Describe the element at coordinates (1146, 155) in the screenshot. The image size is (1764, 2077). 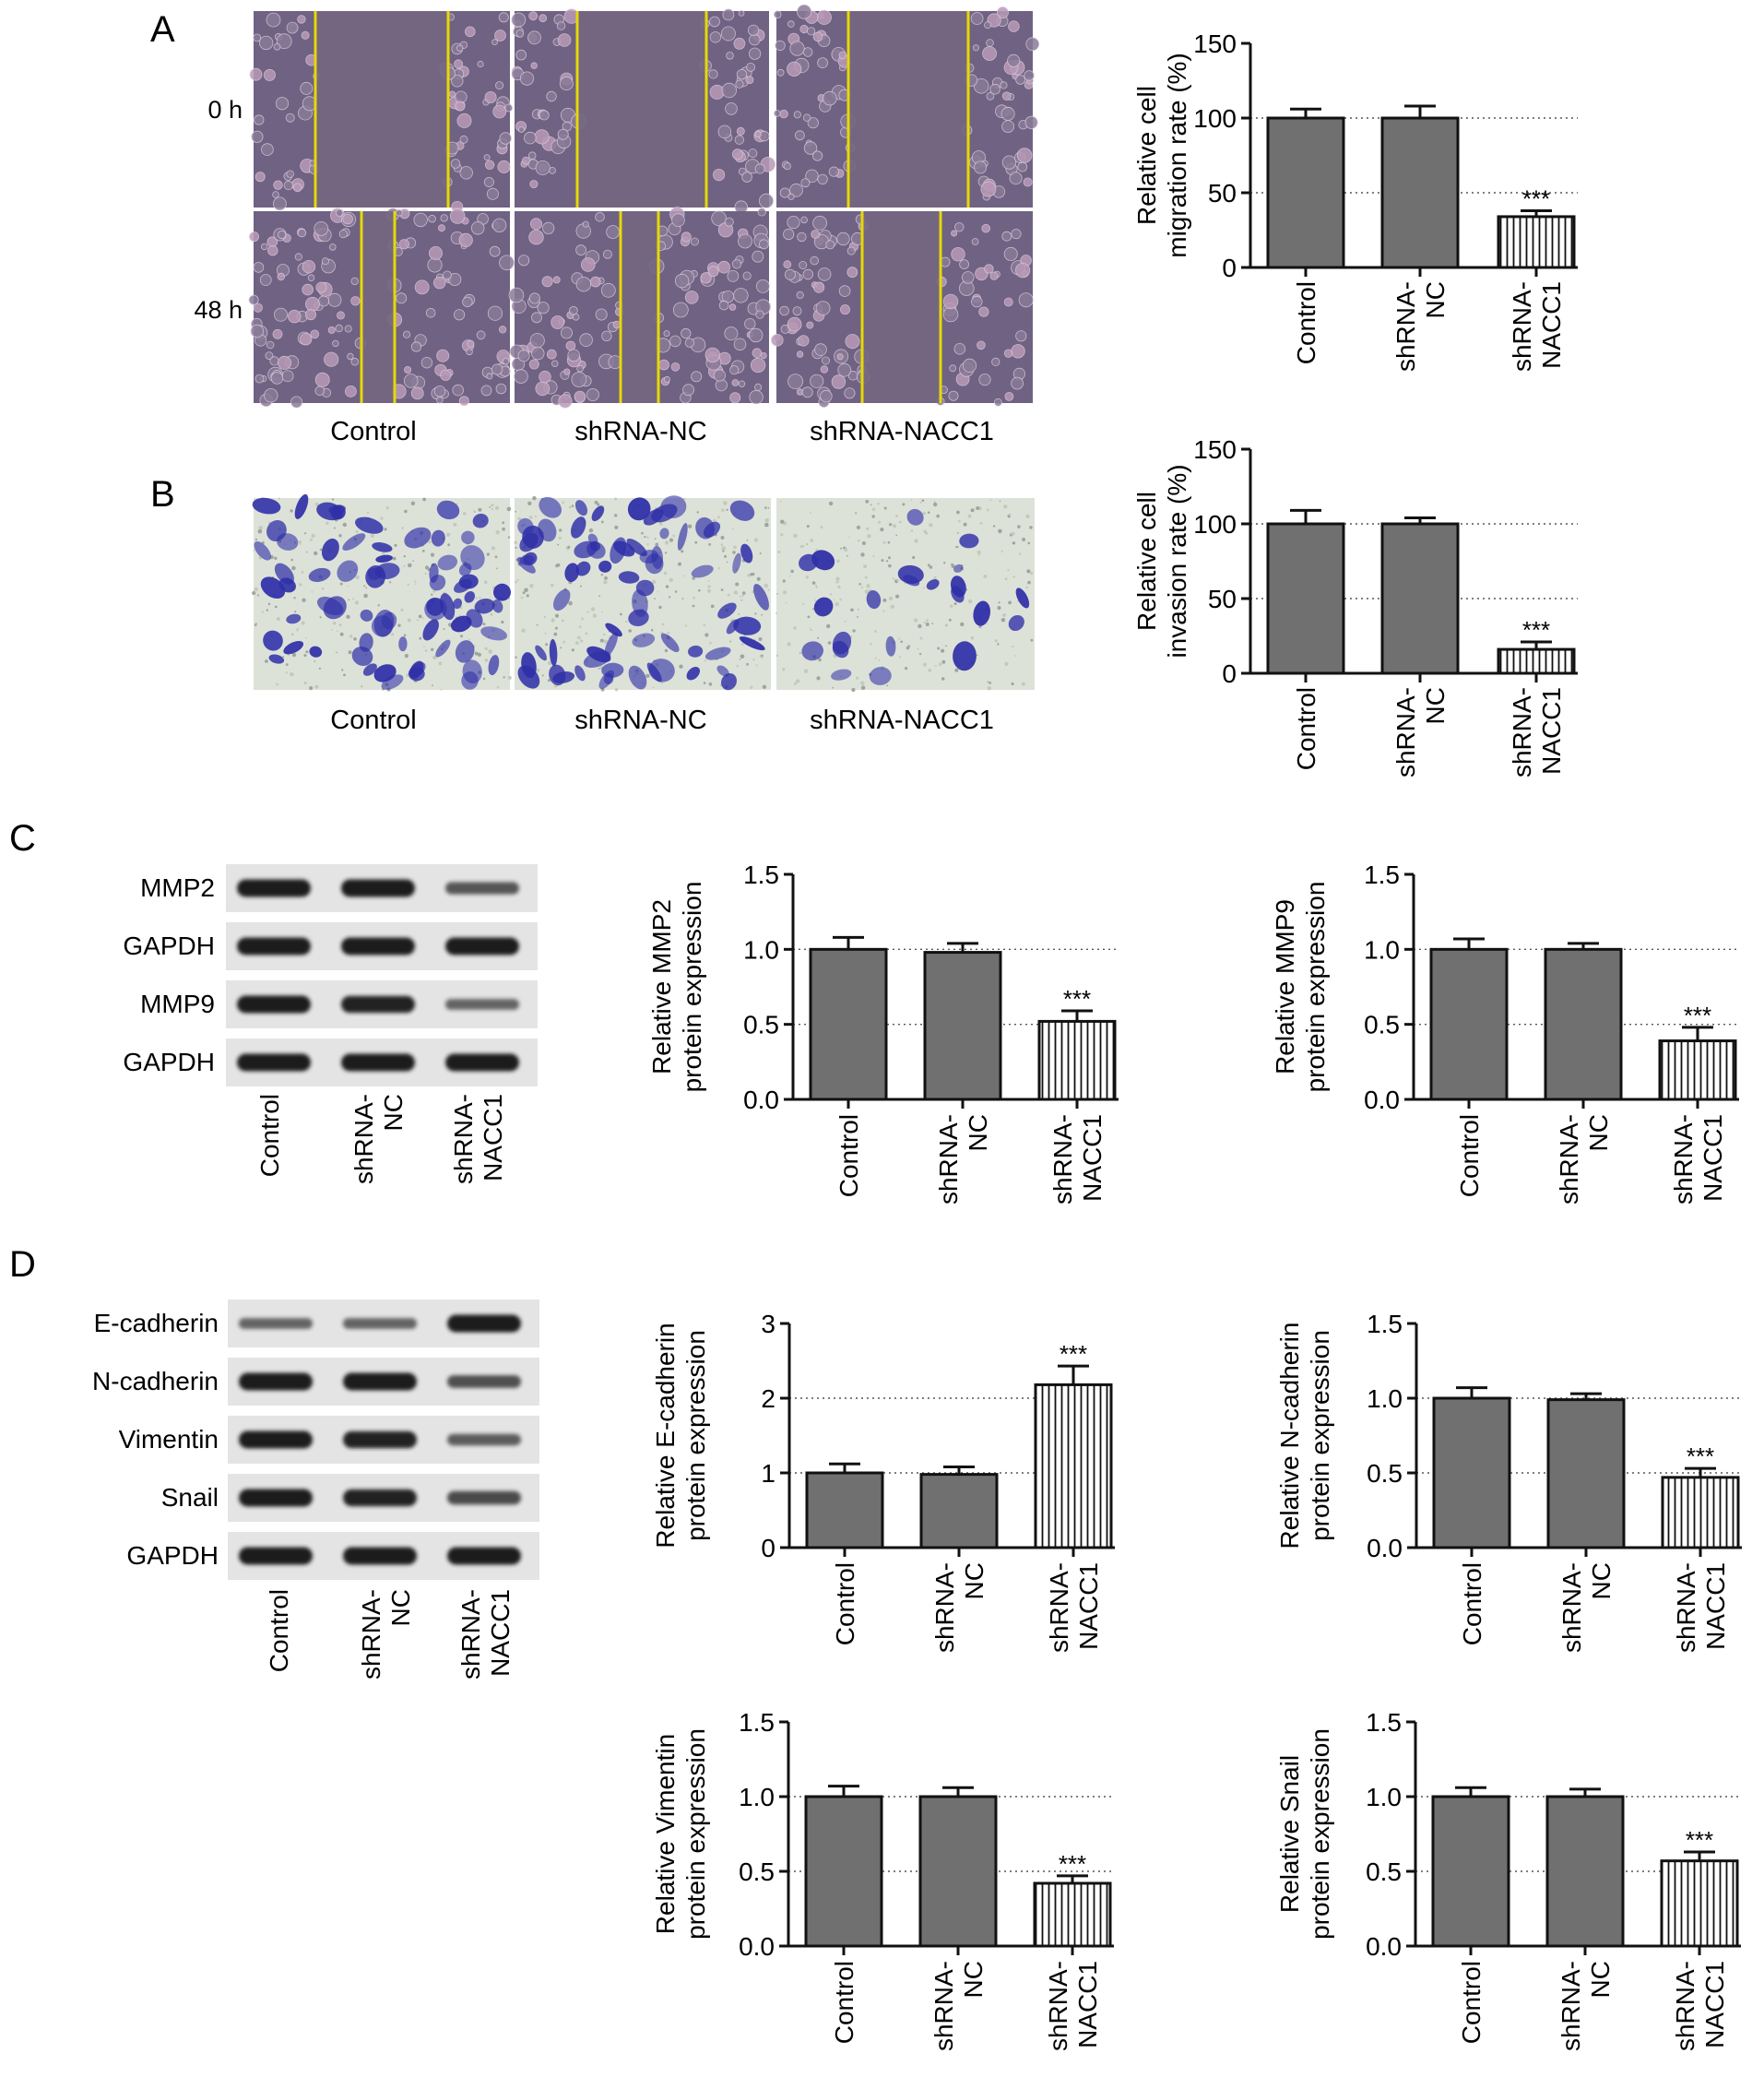
I see `y-axis-label: Relative cell` at that location.